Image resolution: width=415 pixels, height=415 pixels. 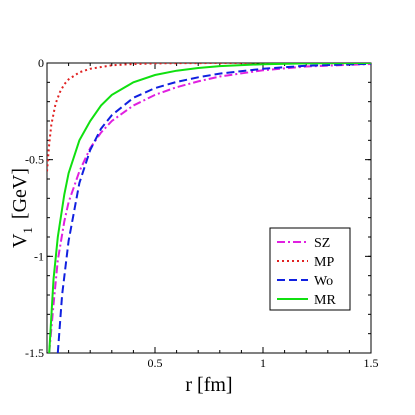 What do you see at coordinates (371, 363) in the screenshot?
I see `x-tick-label: 1.5` at bounding box center [371, 363].